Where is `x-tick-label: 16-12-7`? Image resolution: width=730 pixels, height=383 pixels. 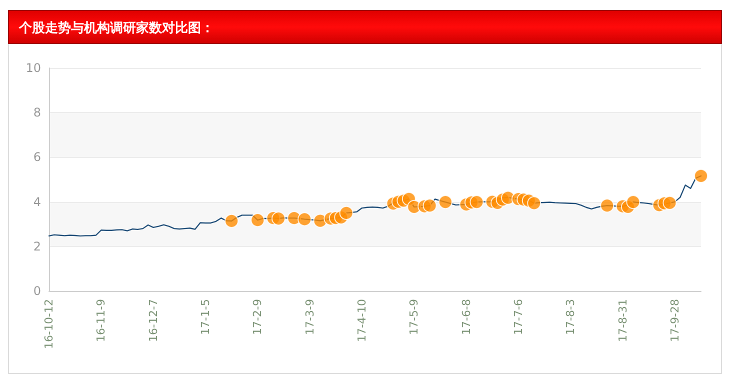 x-tick-label: 16-12-7 is located at coordinates (153, 320).